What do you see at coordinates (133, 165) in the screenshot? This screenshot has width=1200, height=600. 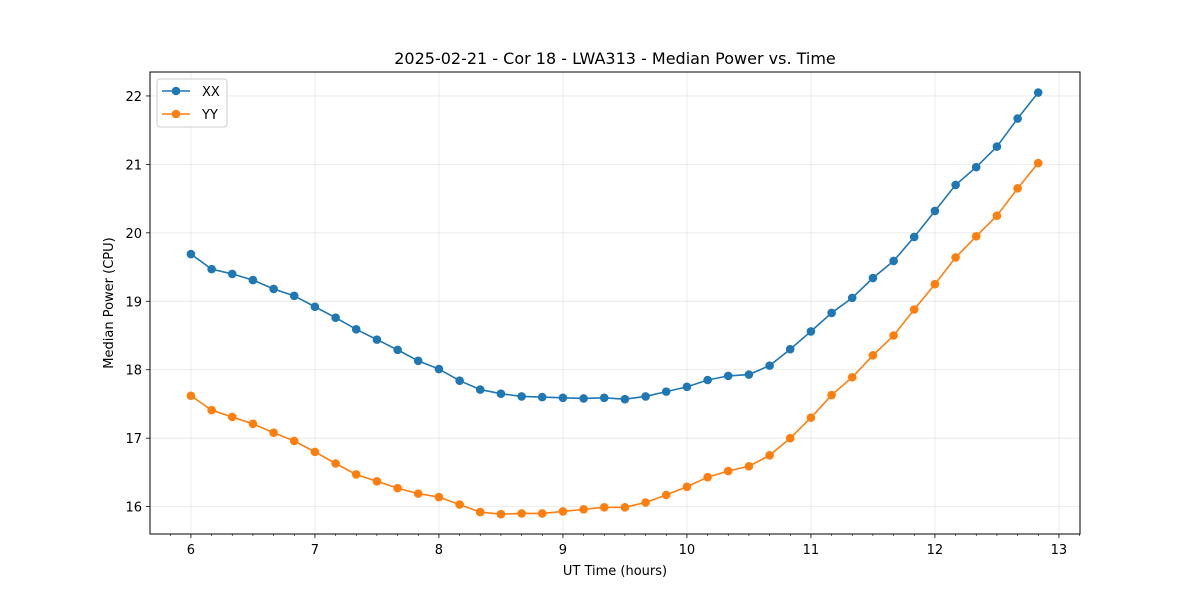 I see `y-tick-label: 21` at bounding box center [133, 165].